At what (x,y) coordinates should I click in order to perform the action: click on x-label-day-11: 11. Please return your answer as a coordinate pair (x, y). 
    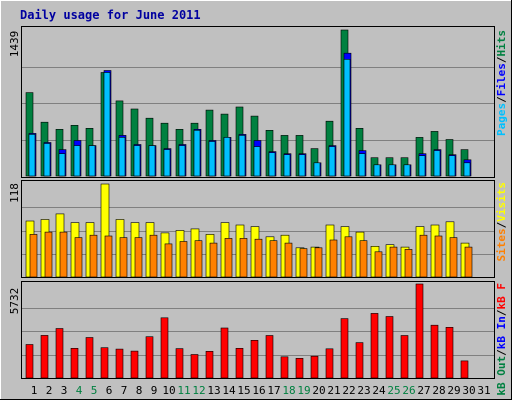
    Looking at the image, I should click on (183, 390).